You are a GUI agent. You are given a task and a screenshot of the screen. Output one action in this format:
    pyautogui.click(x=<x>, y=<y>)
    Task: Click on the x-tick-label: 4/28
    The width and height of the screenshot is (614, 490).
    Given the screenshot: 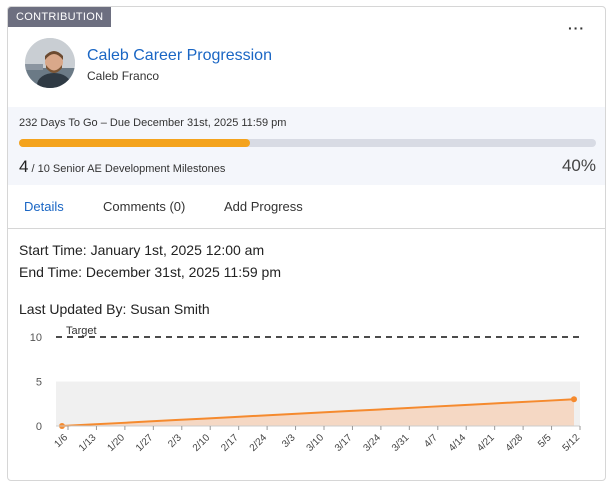 What is the action you would take?
    pyautogui.click(x=515, y=443)
    